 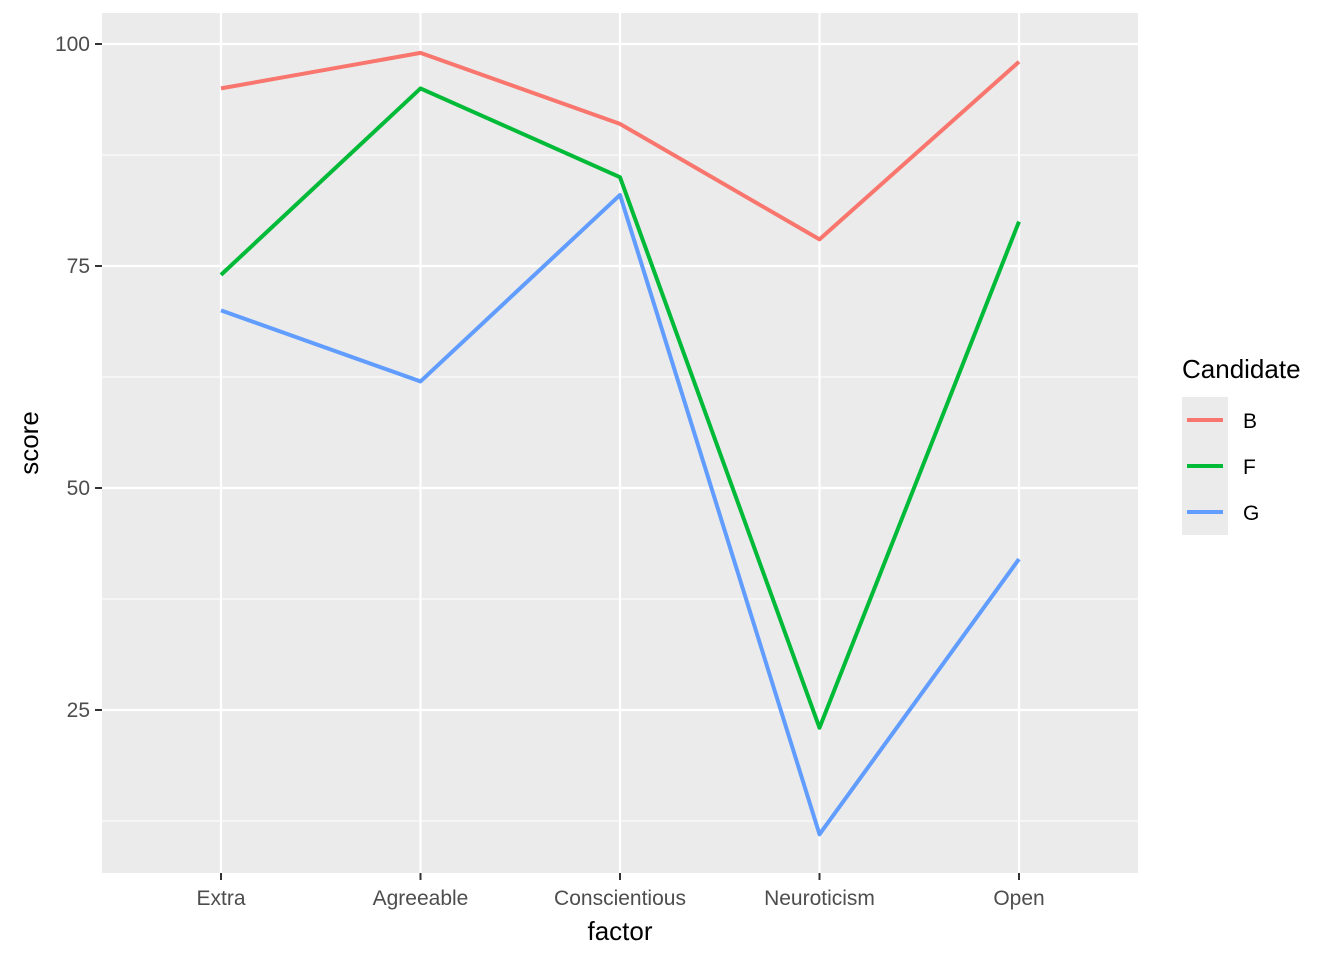 I want to click on y-tick-label: 50, so click(x=78, y=488).